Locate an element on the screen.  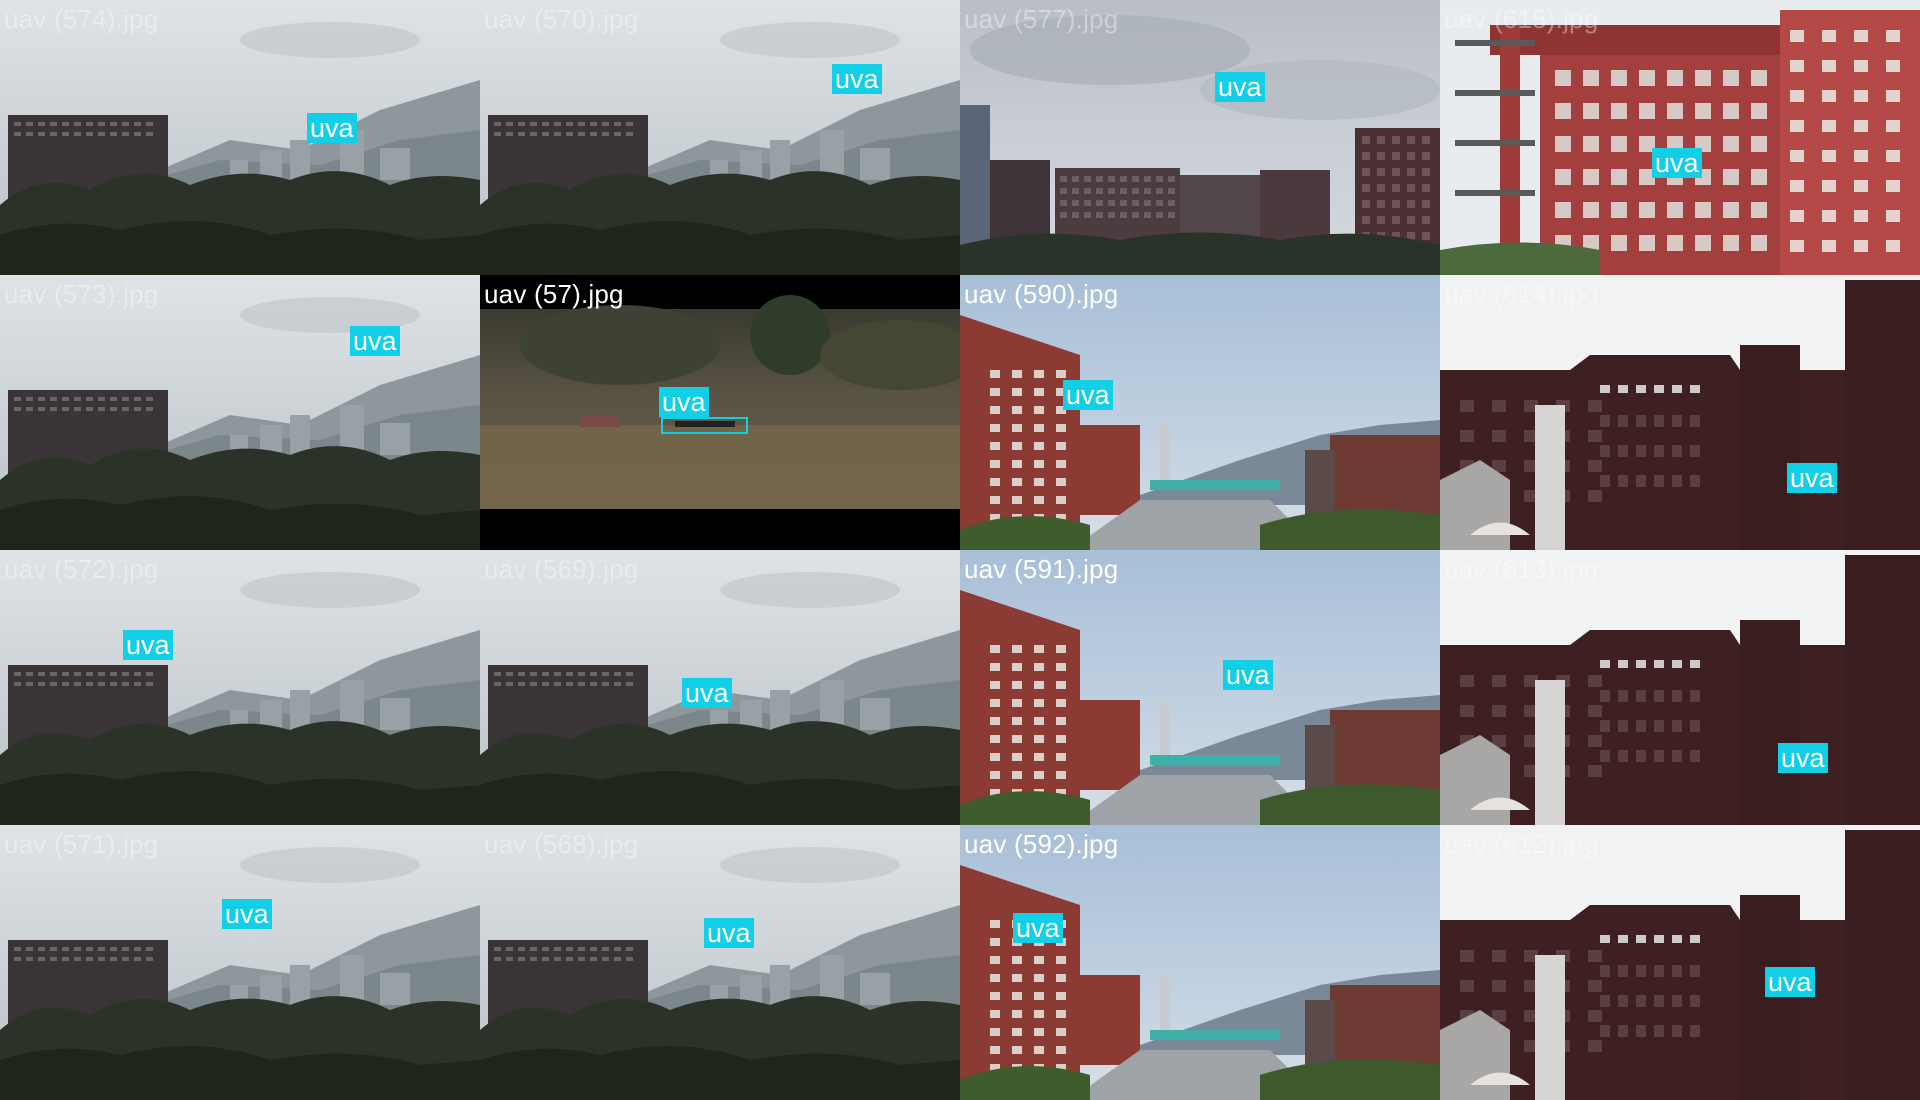
image-tile: uav (592).jpg uva is located at coordinates (1200, 962).